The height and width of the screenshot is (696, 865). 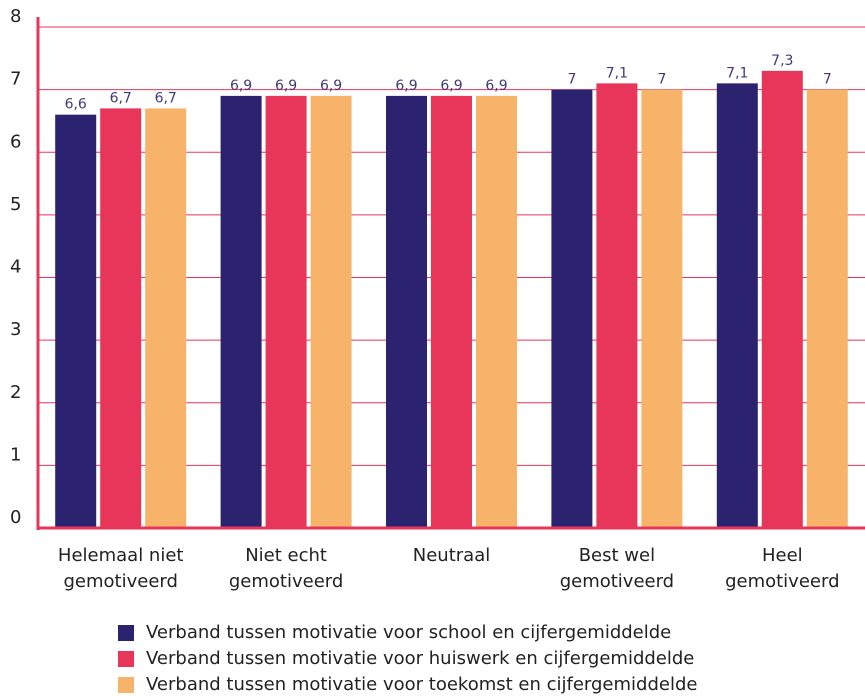 I want to click on value-label: 7,3, so click(x=782, y=61).